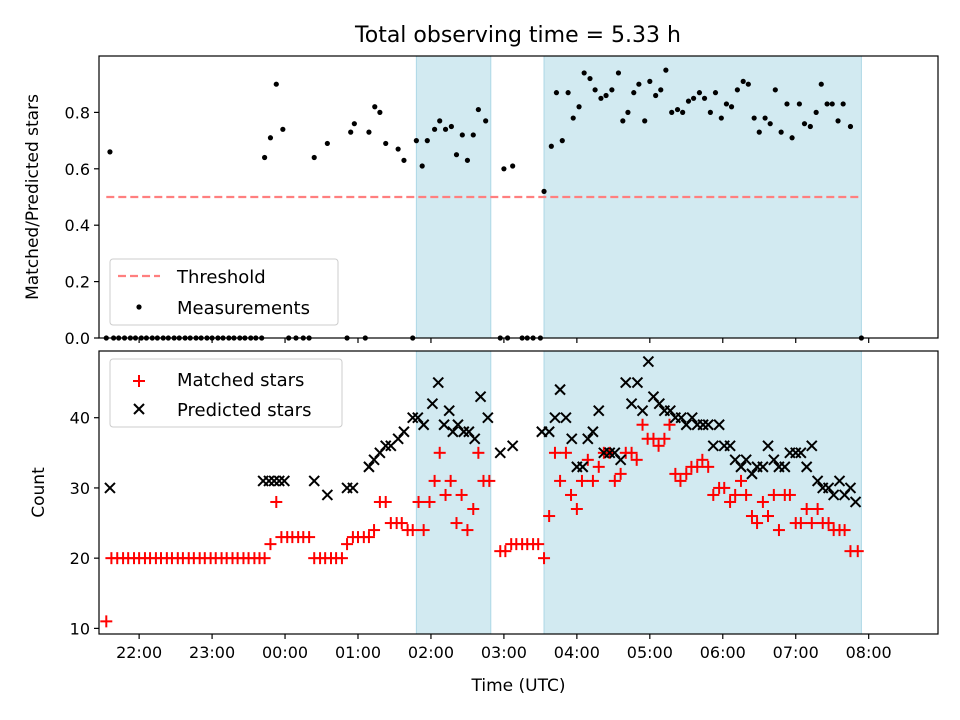 The image size is (960, 720). I want to click on y-tick-label: 20, so click(80, 558).